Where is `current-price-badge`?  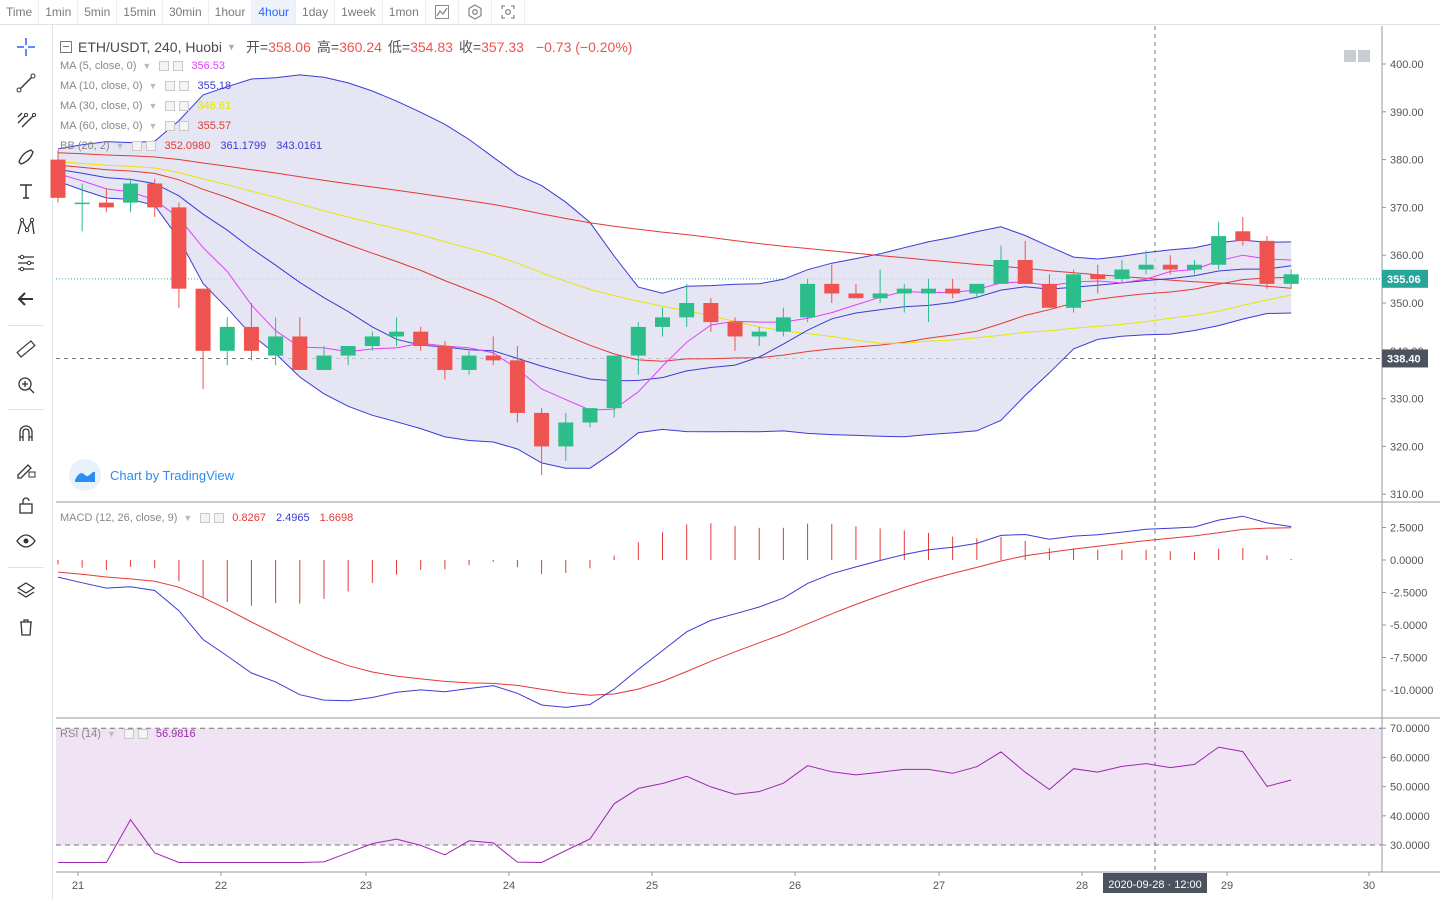 current-price-badge is located at coordinates (1405, 278).